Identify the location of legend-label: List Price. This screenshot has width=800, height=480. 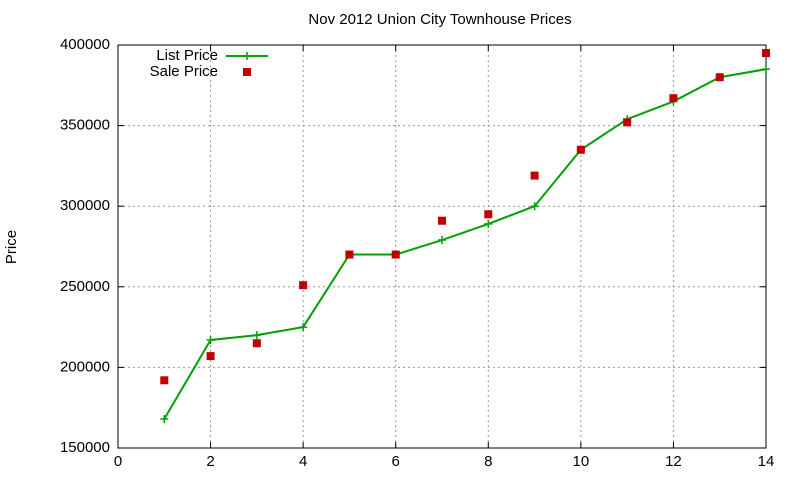
(187, 55).